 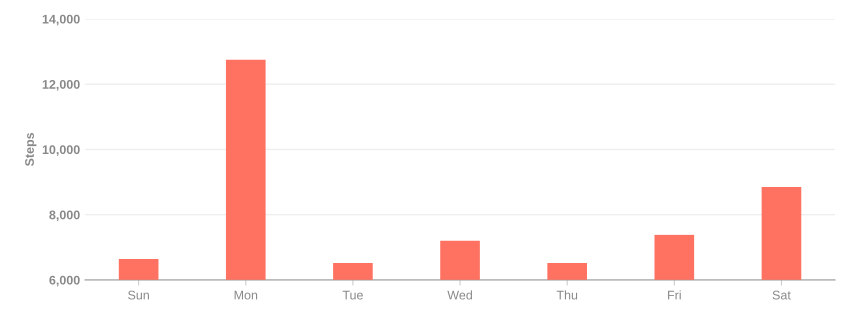 I want to click on x-tick-label: Mon, so click(x=246, y=295).